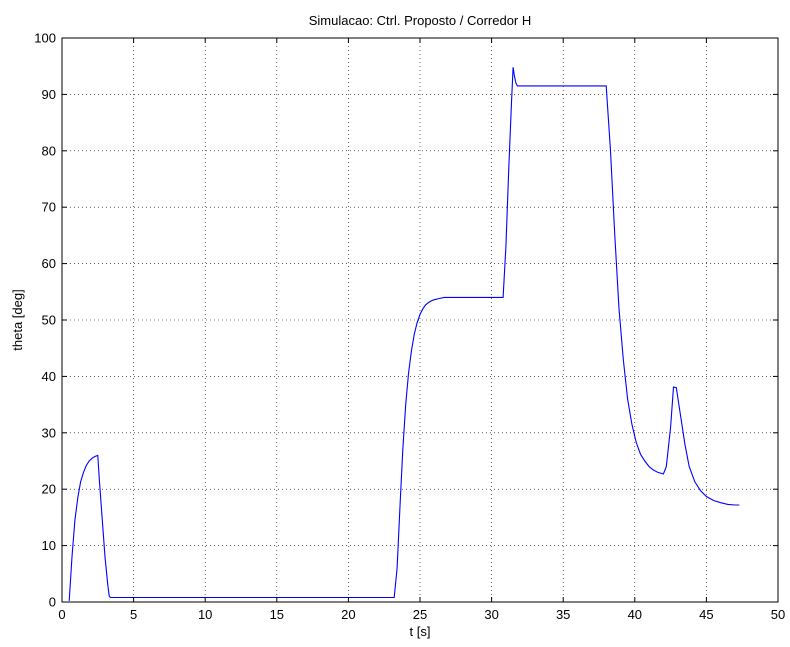  What do you see at coordinates (49, 94) in the screenshot?
I see `y-tick-label: 90` at bounding box center [49, 94].